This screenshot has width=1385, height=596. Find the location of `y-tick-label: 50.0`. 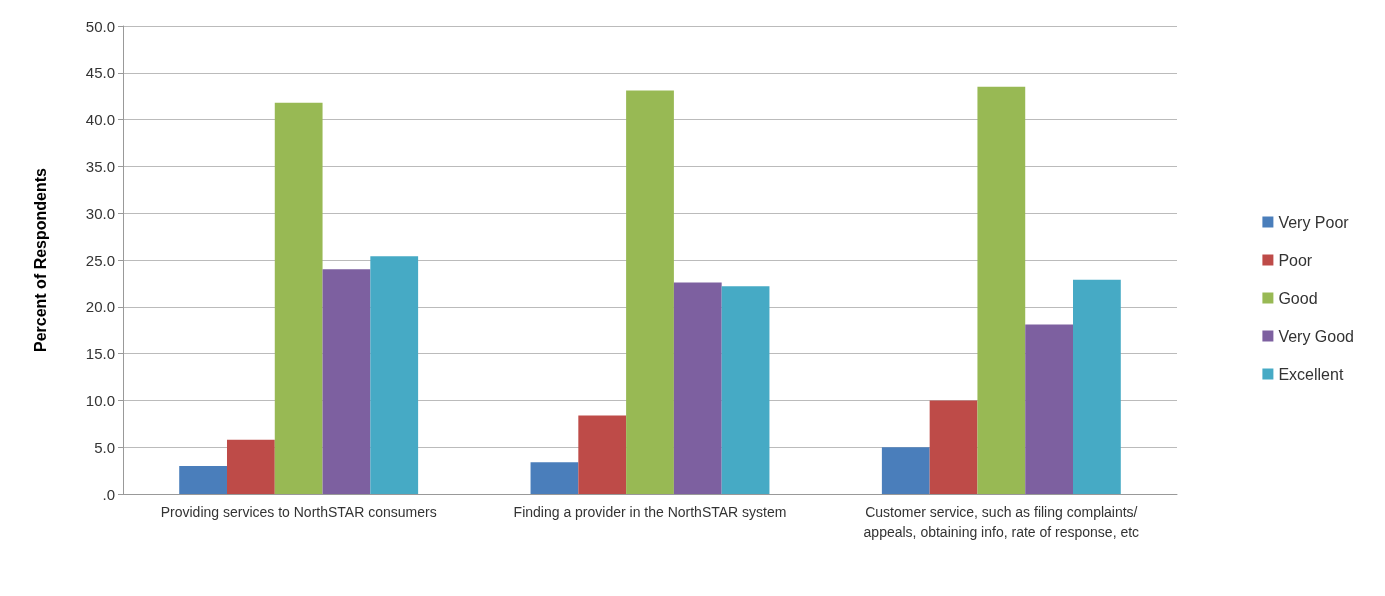

y-tick-label: 50.0 is located at coordinates (100, 26).